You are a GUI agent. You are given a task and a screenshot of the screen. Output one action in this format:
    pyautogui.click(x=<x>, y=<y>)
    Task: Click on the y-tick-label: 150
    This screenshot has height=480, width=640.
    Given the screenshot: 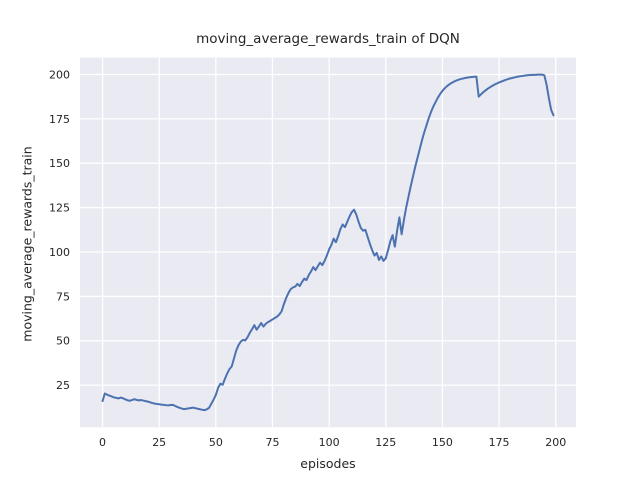 What is the action you would take?
    pyautogui.click(x=59, y=163)
    